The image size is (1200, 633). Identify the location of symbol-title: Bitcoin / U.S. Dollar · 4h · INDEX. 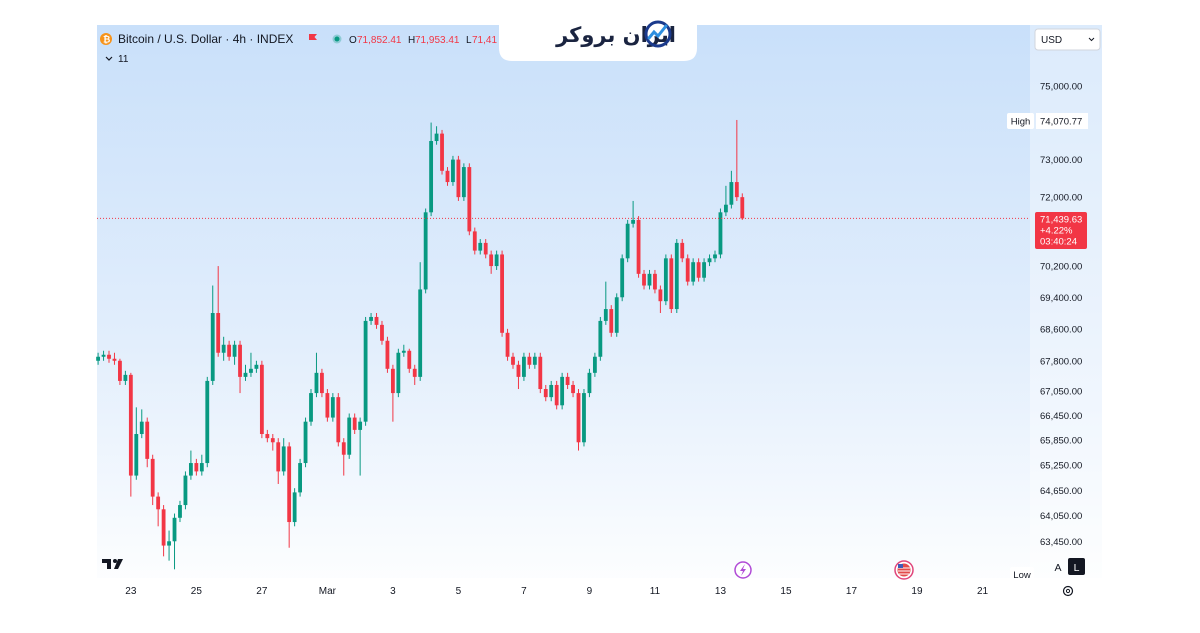
(205, 39).